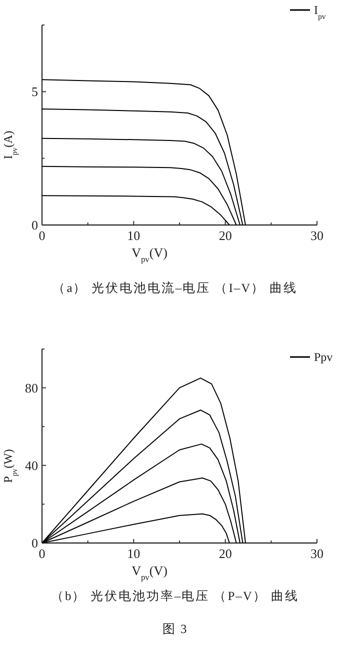 This screenshot has width=350, height=648. What do you see at coordinates (175, 629) in the screenshot?
I see `caption: 图 3` at bounding box center [175, 629].